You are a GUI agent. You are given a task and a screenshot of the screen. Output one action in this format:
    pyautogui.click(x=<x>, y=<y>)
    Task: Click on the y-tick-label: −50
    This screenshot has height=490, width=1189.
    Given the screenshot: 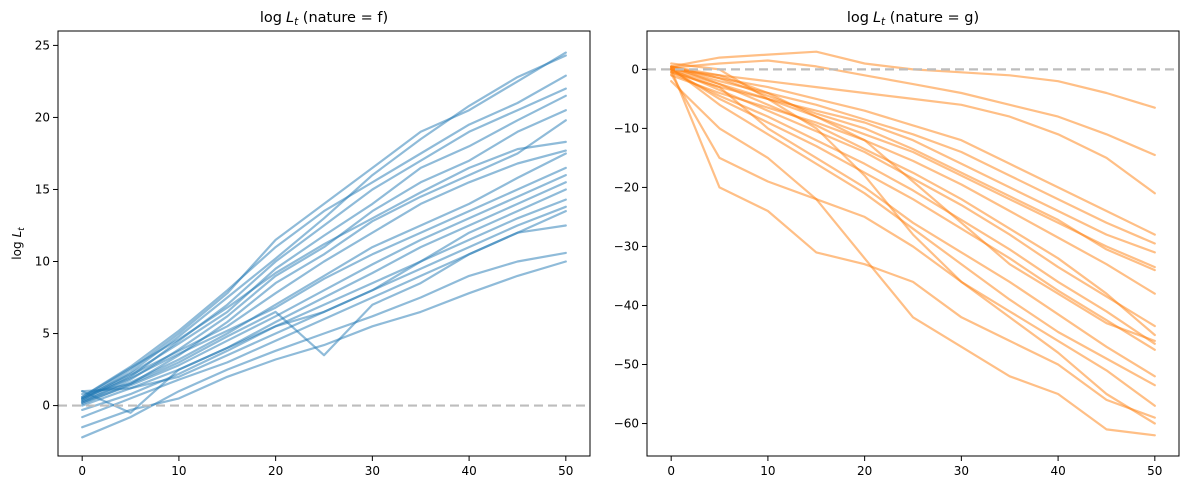 What is the action you would take?
    pyautogui.click(x=626, y=365)
    